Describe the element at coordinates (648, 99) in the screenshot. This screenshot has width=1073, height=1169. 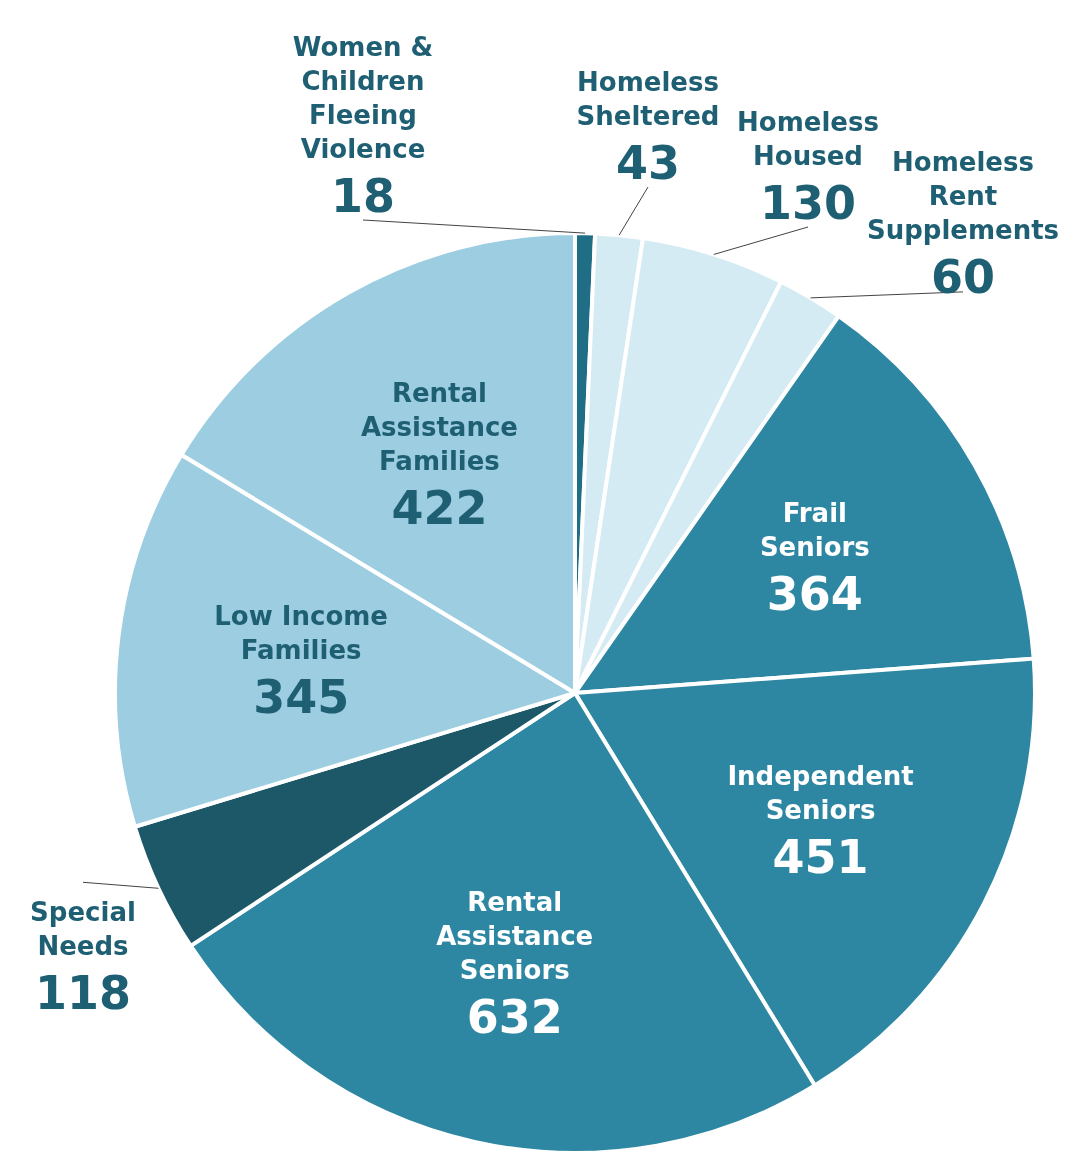
I see `slice-label: Homeless Sheltered` at that location.